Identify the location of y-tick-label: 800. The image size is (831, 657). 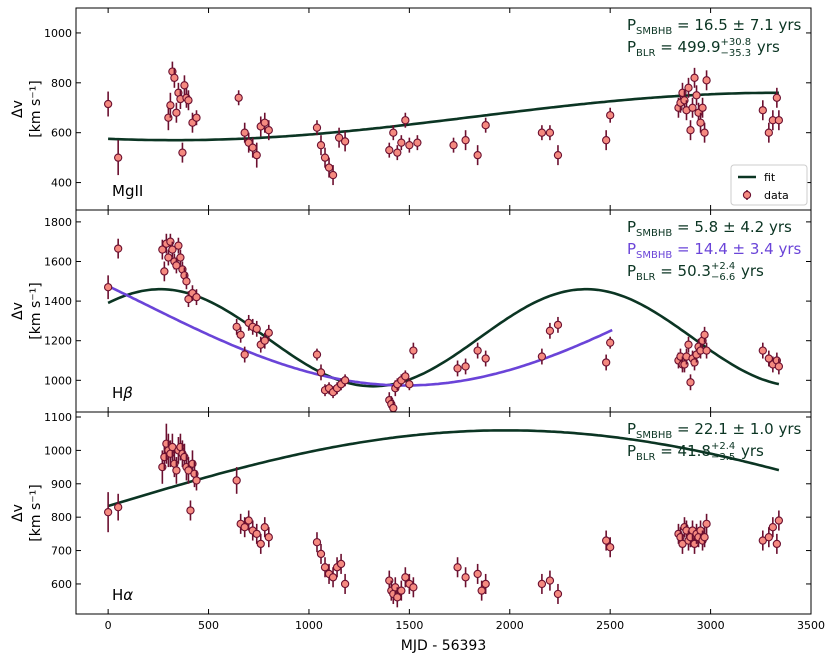
(61, 517).